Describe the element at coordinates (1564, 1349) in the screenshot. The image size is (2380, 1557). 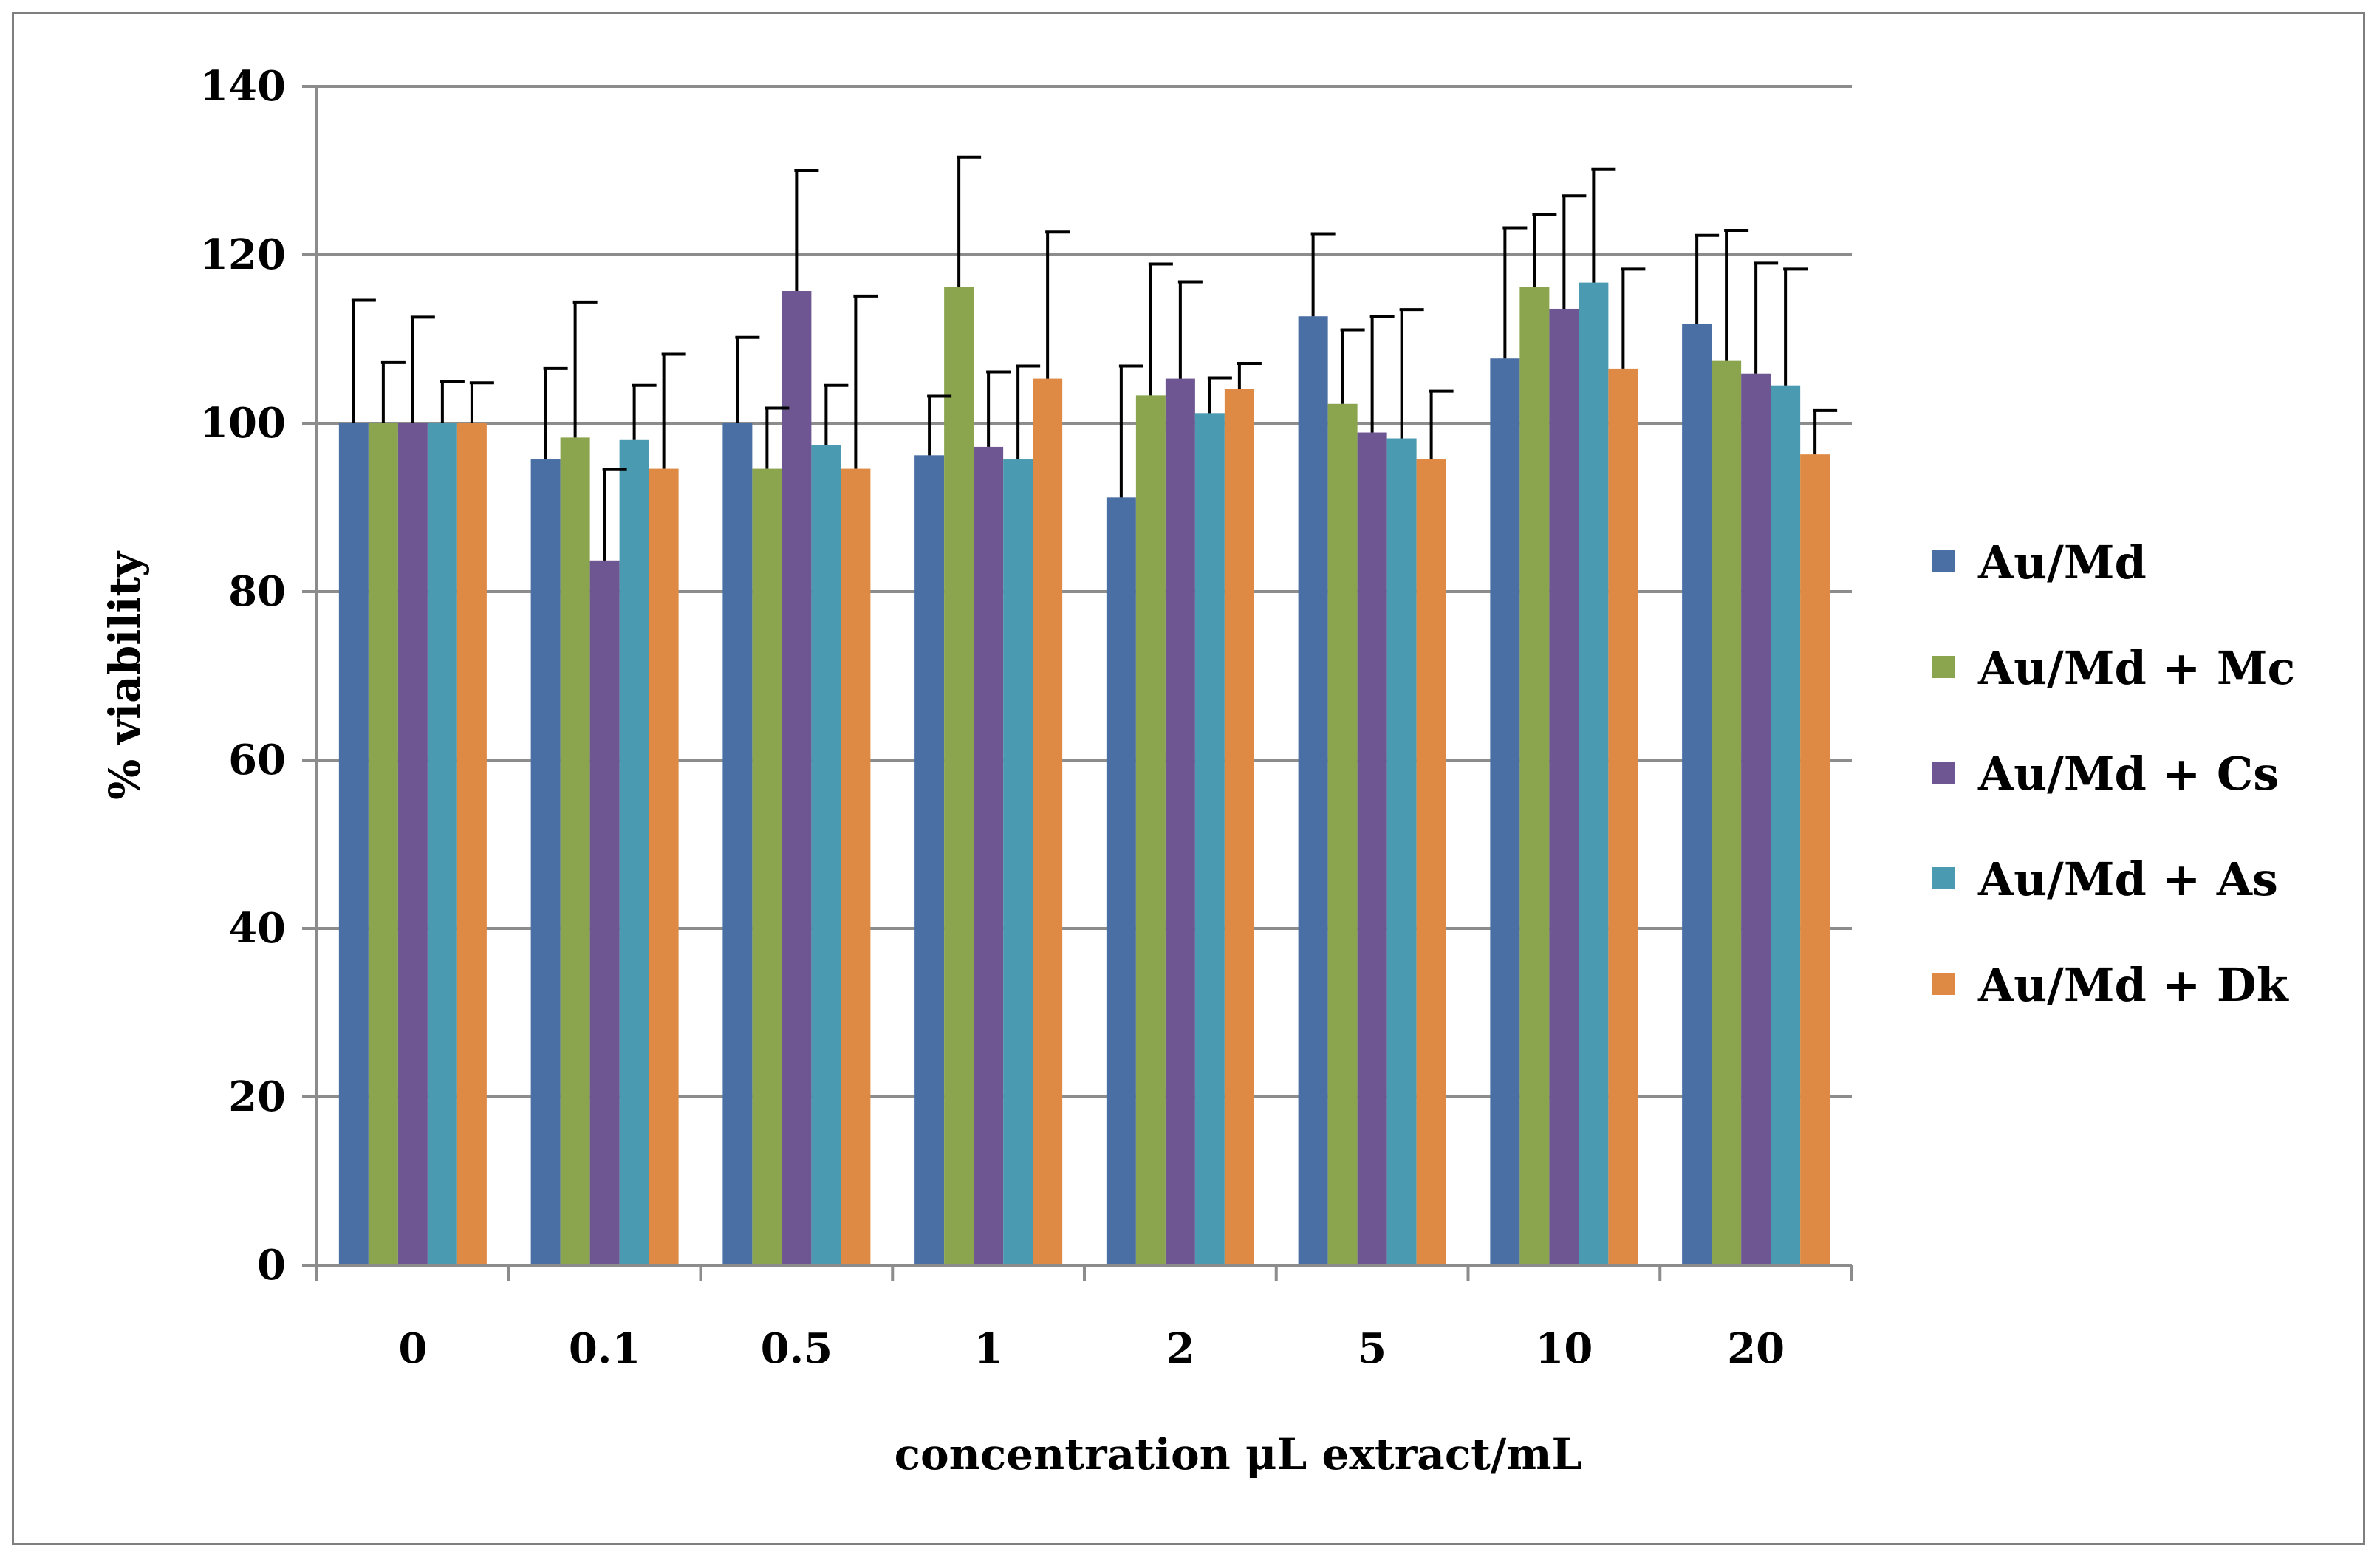
I see `x-tick-label: 10` at that location.